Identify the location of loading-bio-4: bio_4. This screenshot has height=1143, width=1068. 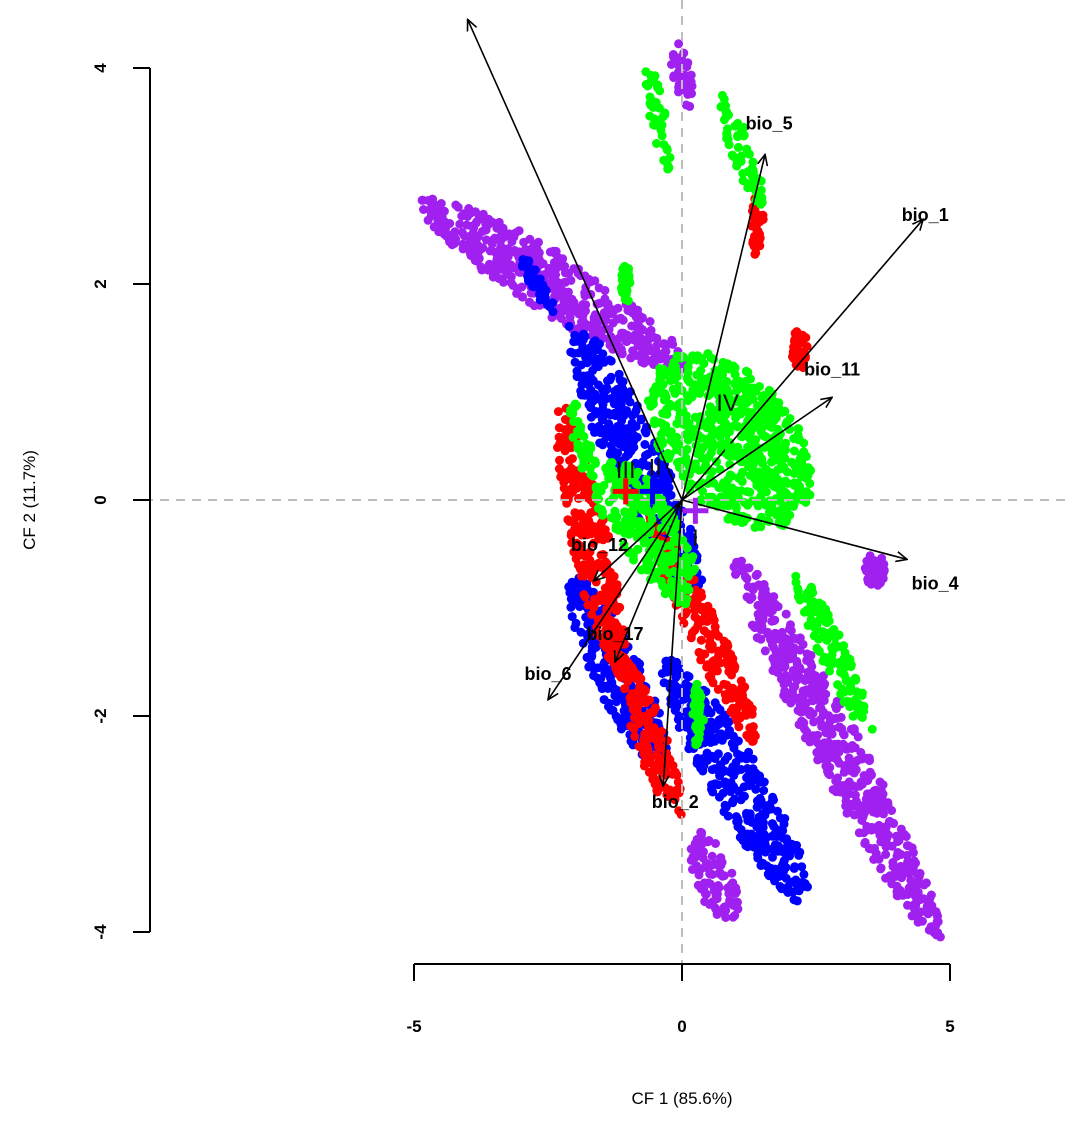
(820, 546).